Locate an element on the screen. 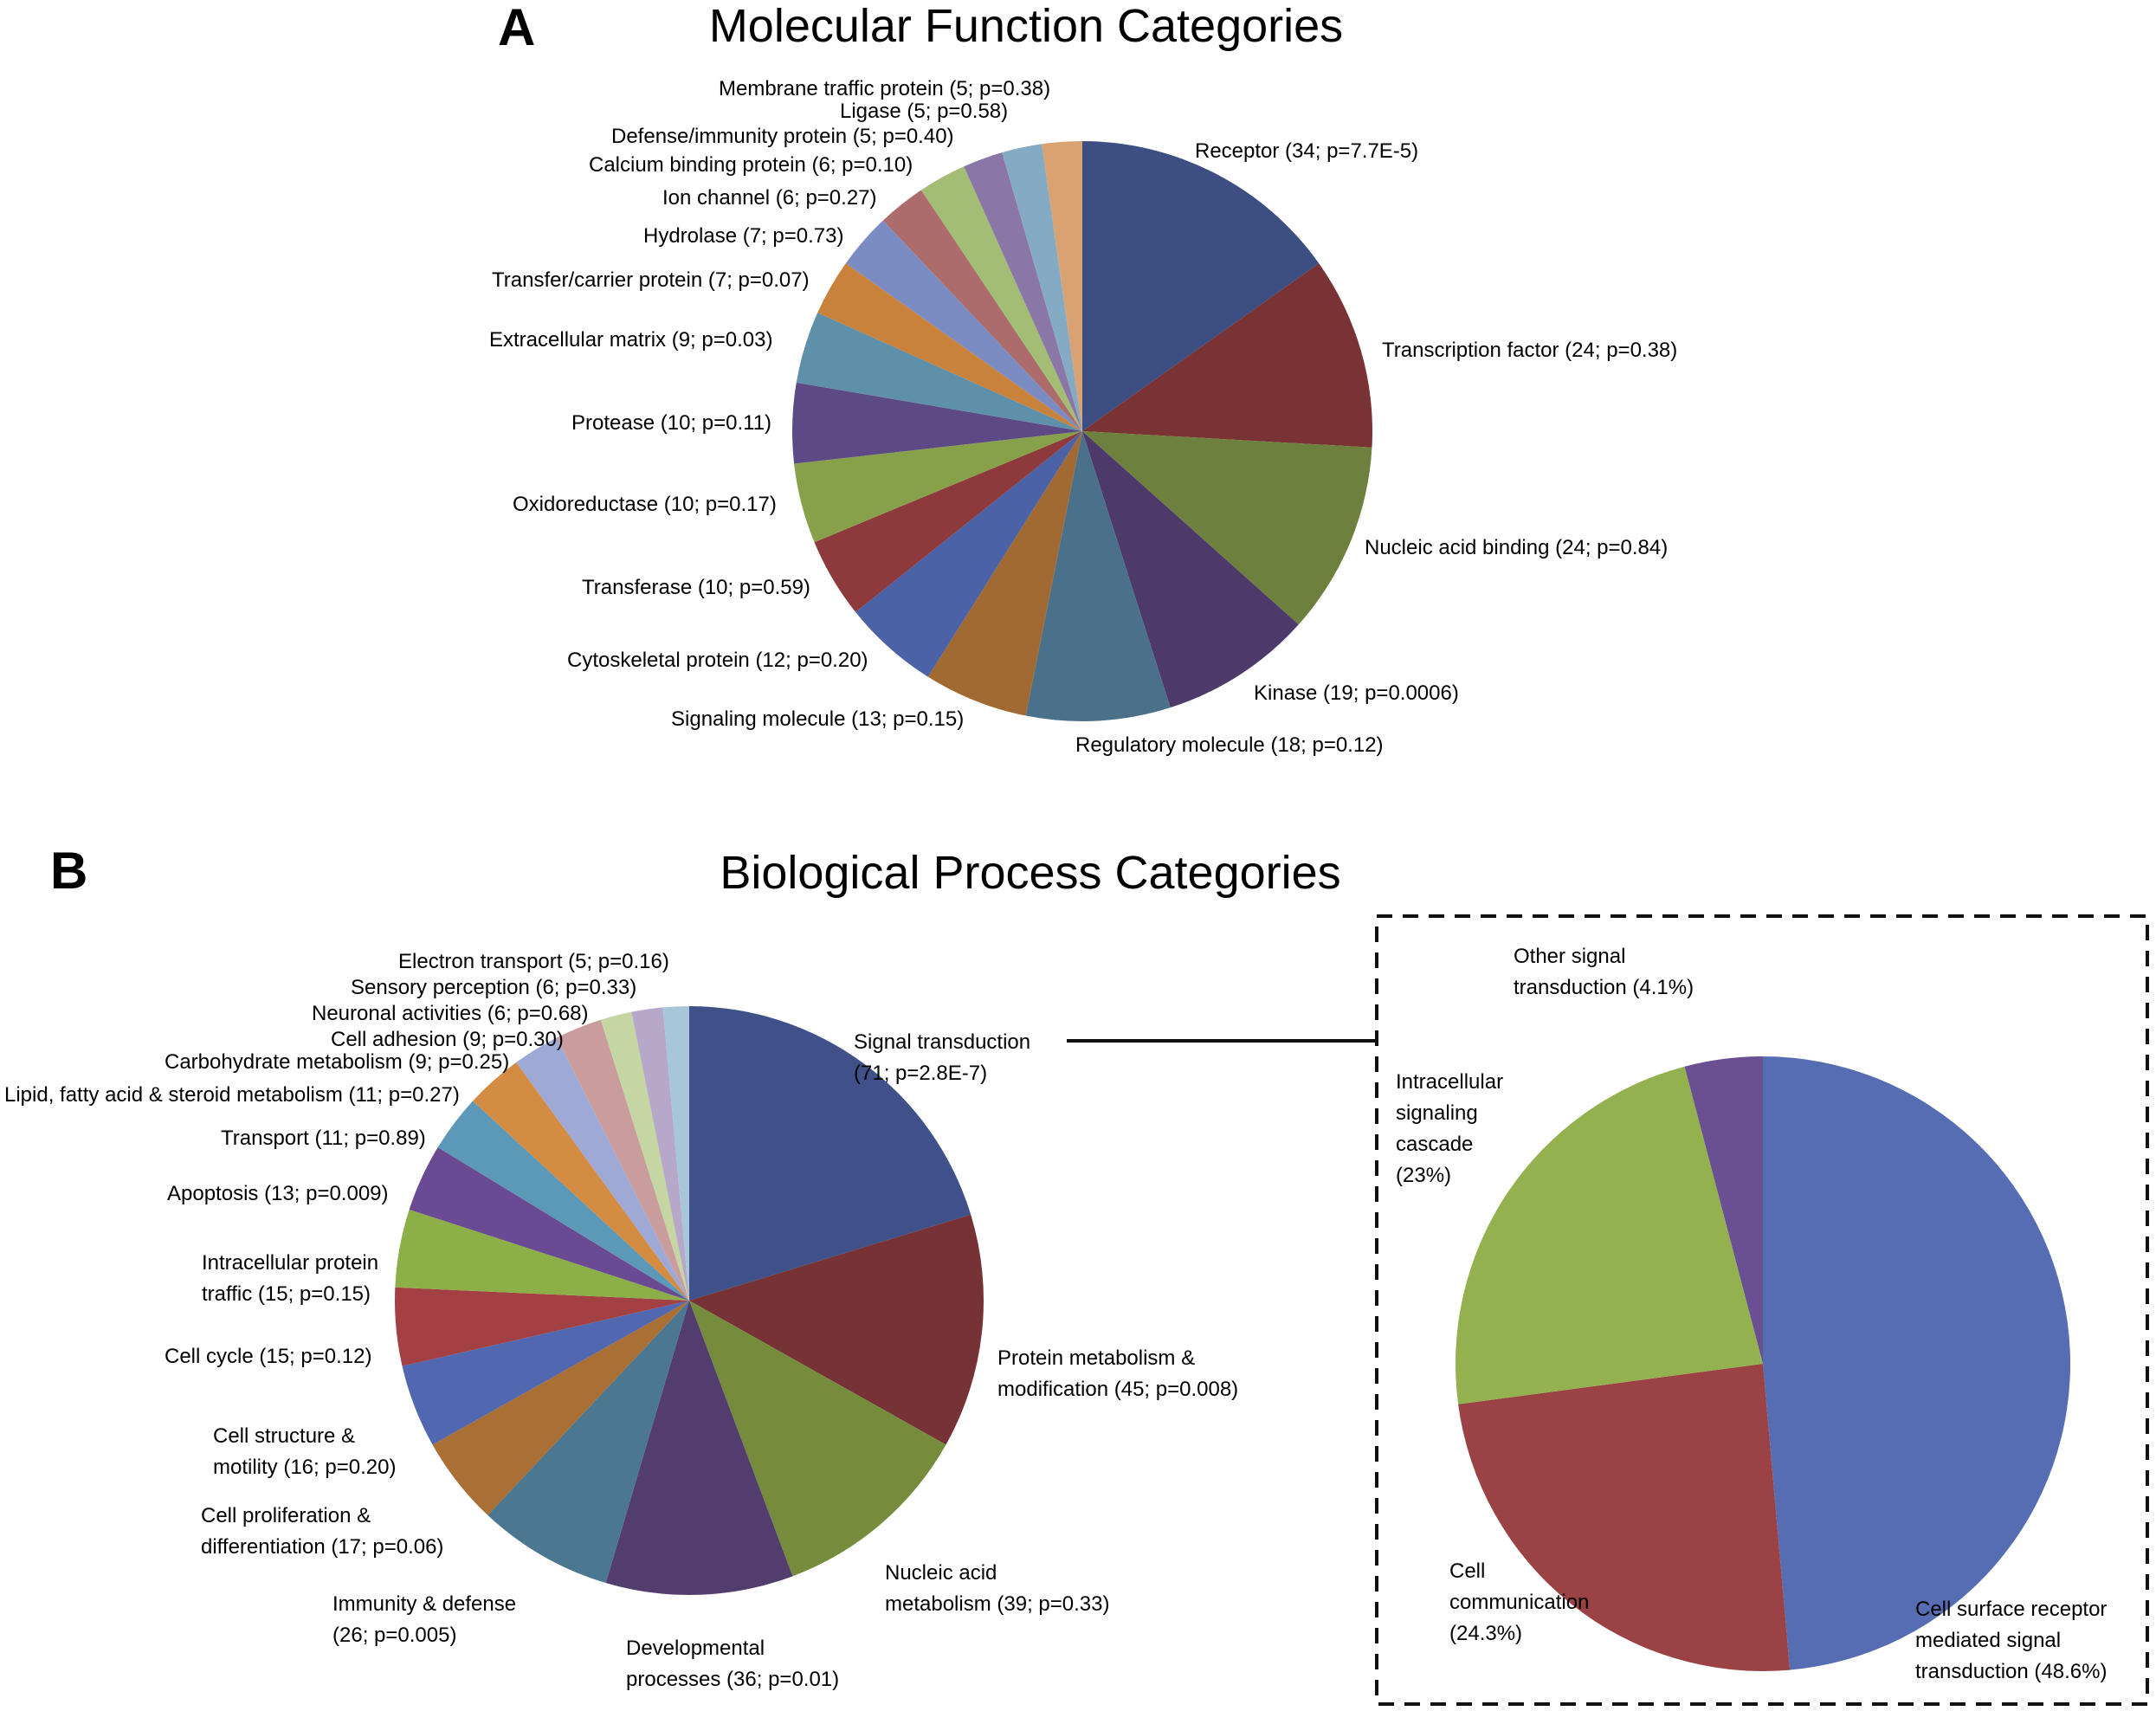 This screenshot has height=1711, width=2156. pie-slice-calcium-binding-protein is located at coordinates (1001, 298).